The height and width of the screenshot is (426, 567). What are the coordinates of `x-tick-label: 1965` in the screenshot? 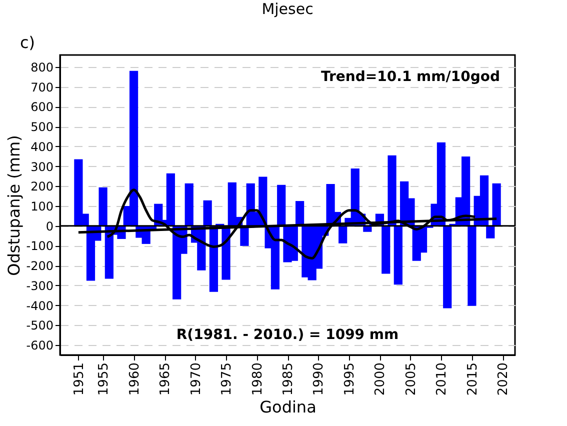 It's located at (166, 379).